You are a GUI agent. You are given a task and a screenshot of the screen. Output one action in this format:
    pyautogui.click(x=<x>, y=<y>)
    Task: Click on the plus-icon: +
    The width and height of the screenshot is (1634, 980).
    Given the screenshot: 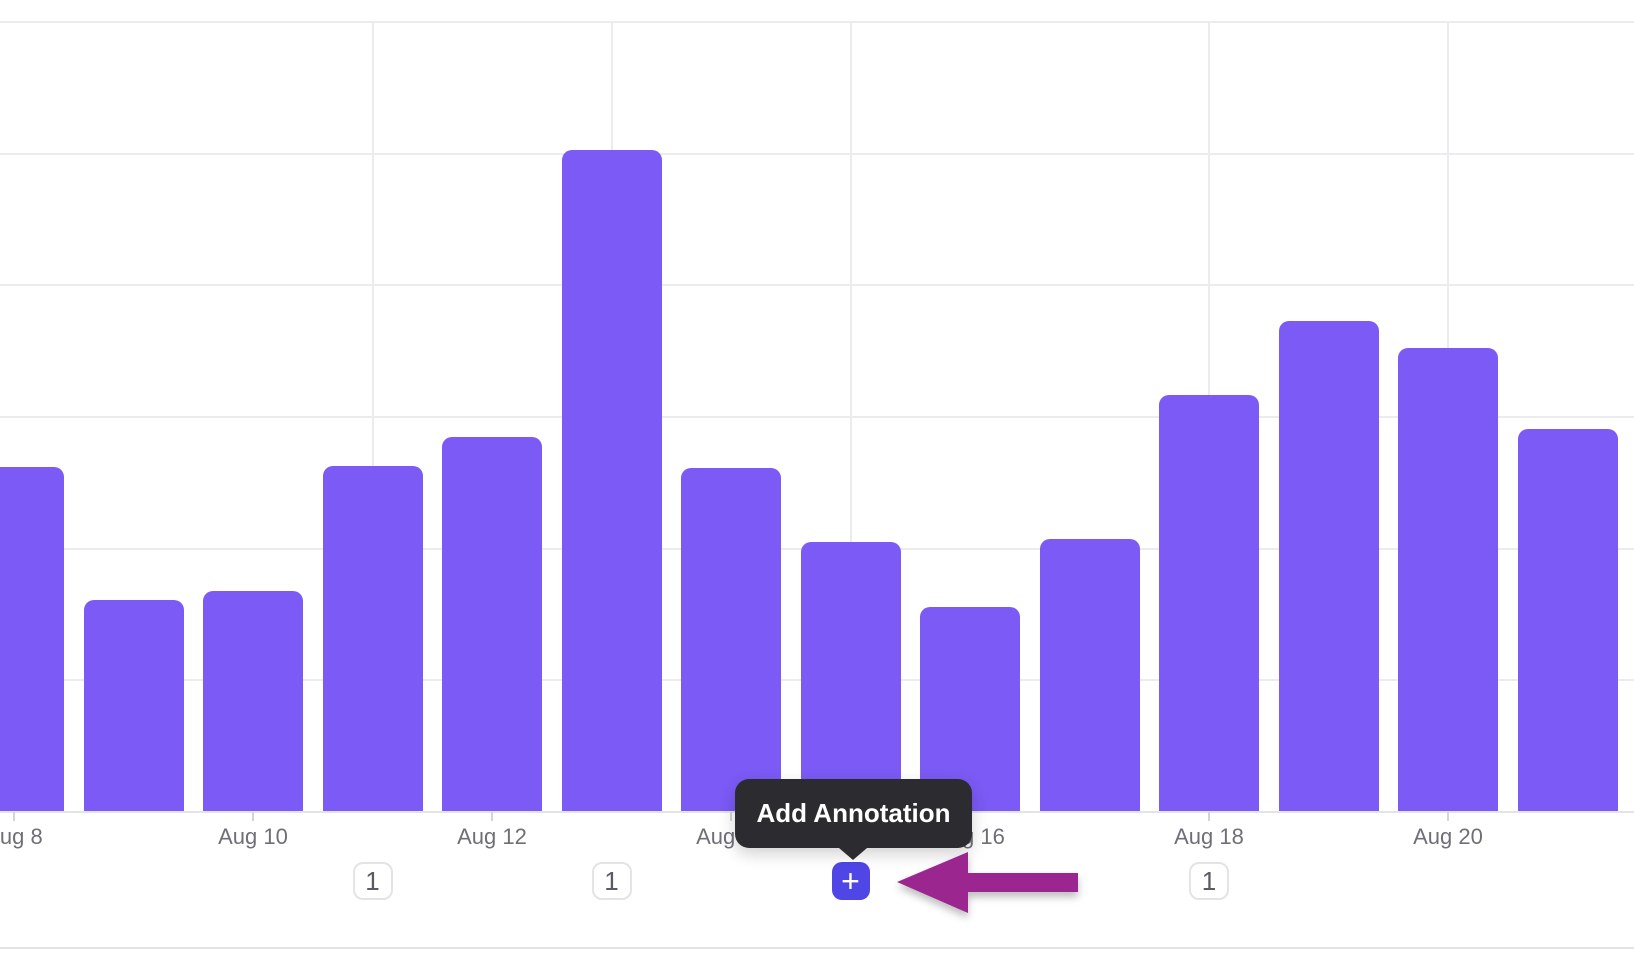 What is the action you would take?
    pyautogui.click(x=850, y=881)
    